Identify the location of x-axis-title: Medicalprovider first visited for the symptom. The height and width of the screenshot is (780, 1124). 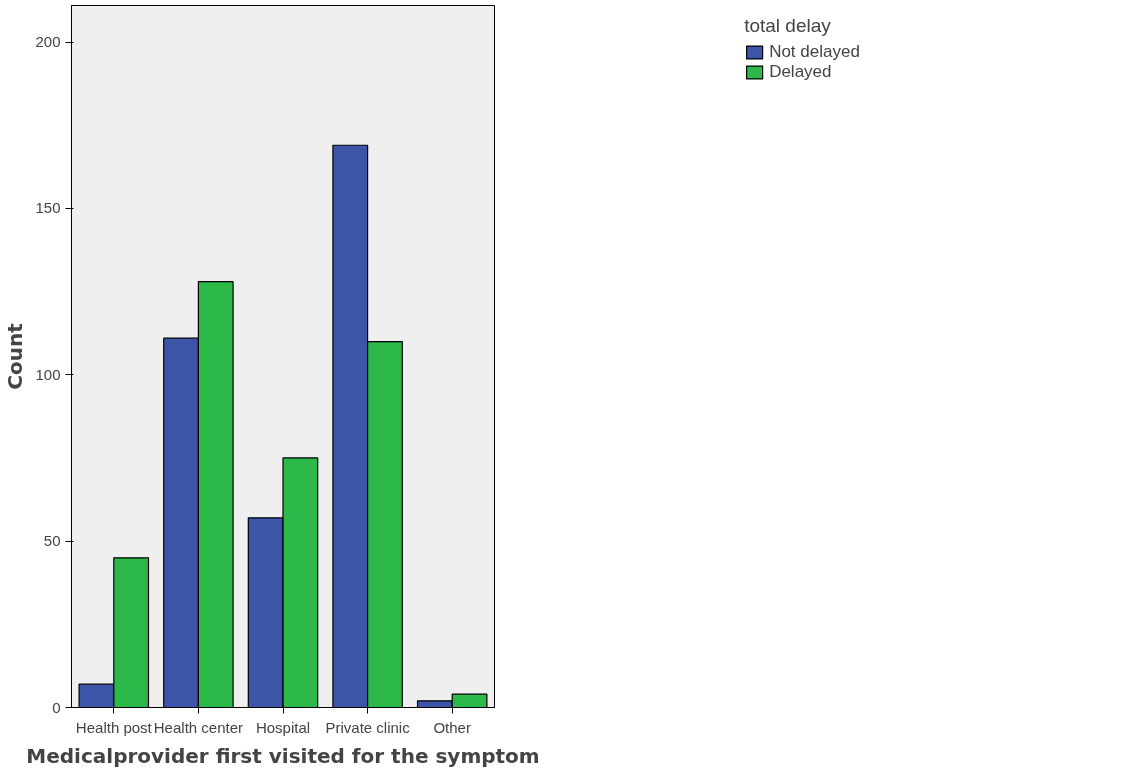
(283, 755).